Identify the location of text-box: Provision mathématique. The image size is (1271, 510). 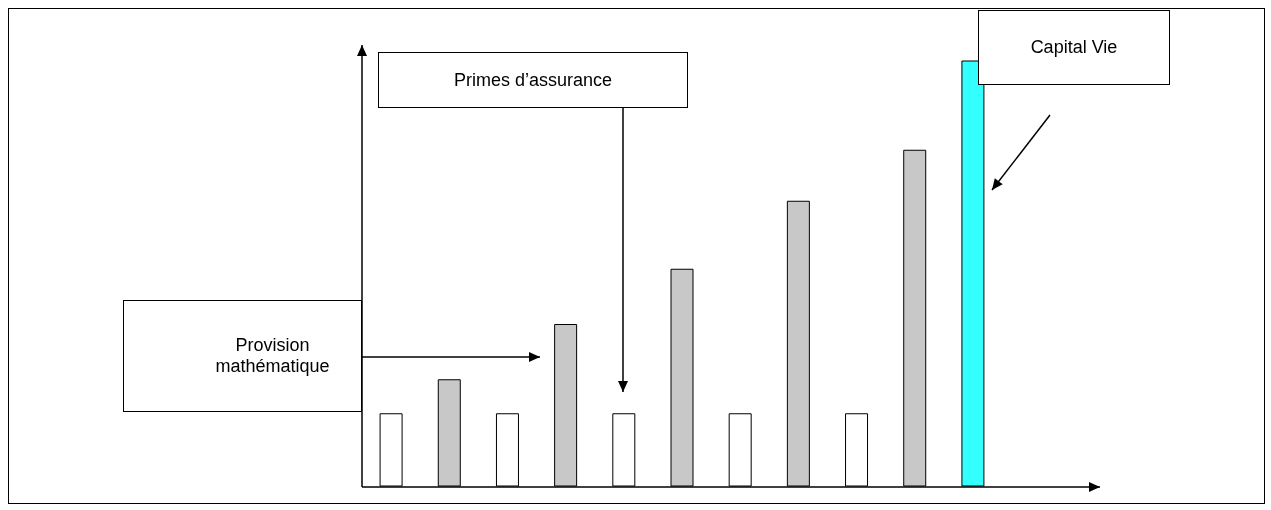
(242, 356).